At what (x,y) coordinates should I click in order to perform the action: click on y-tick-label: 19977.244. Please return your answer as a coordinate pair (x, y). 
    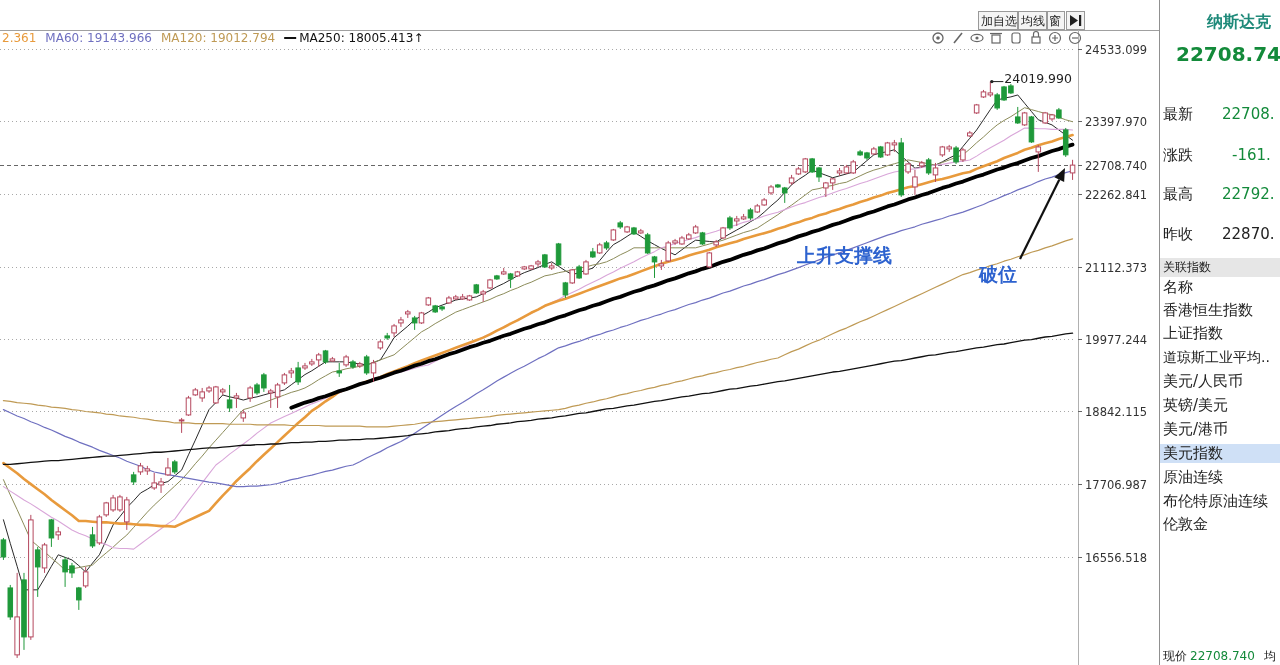
    Looking at the image, I should click on (1116, 339).